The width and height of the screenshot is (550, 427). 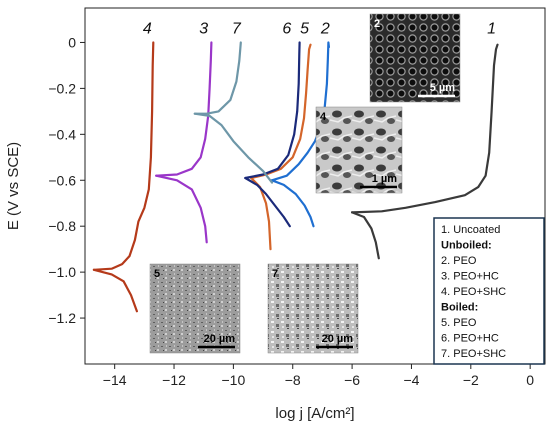 I want to click on inset-number-label: 7, so click(x=275, y=274).